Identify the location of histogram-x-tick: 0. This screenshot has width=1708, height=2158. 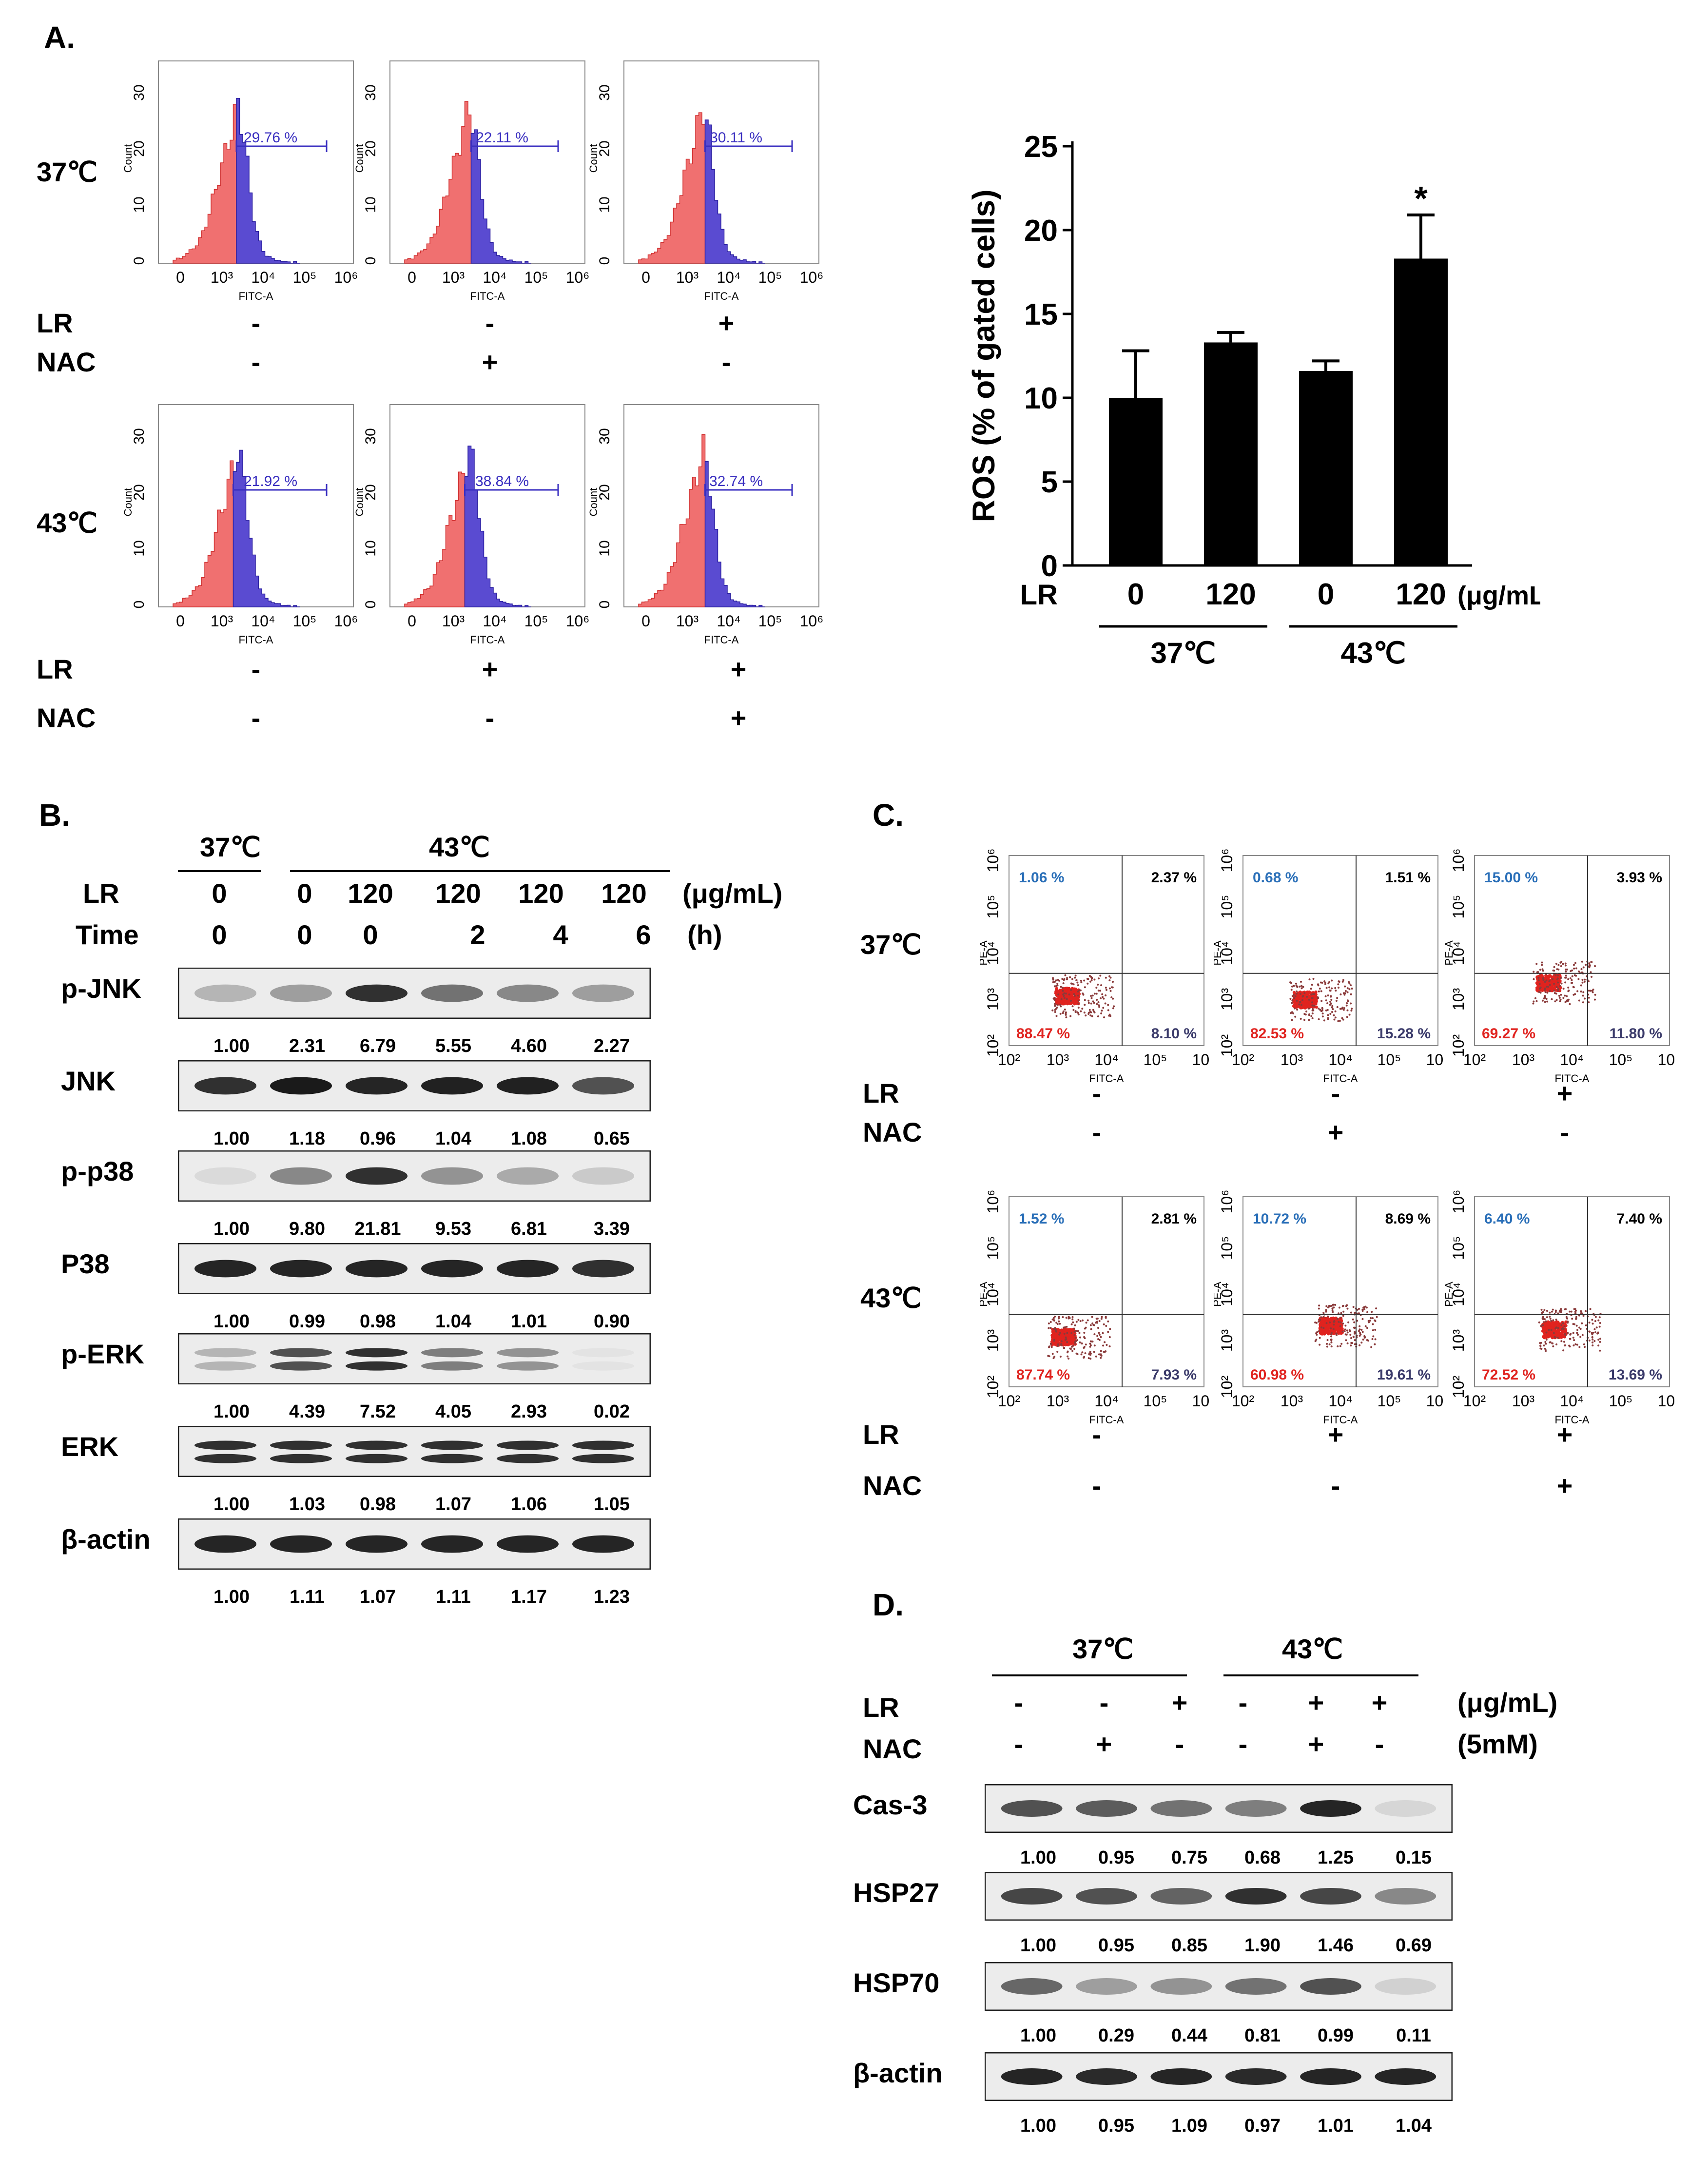
(412, 621).